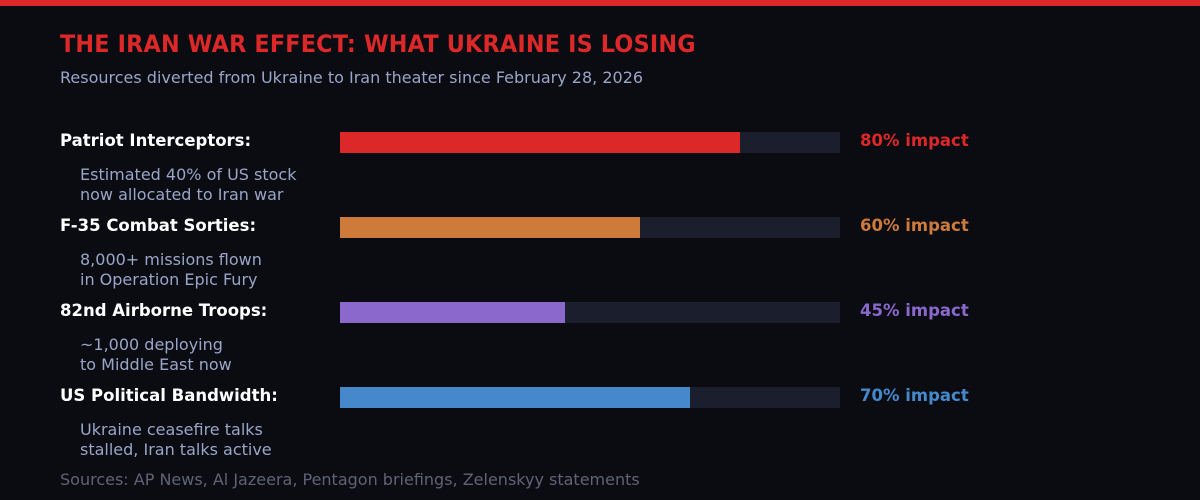 This screenshot has width=1200, height=500. What do you see at coordinates (600, 3) in the screenshot?
I see `top-accent-bar` at bounding box center [600, 3].